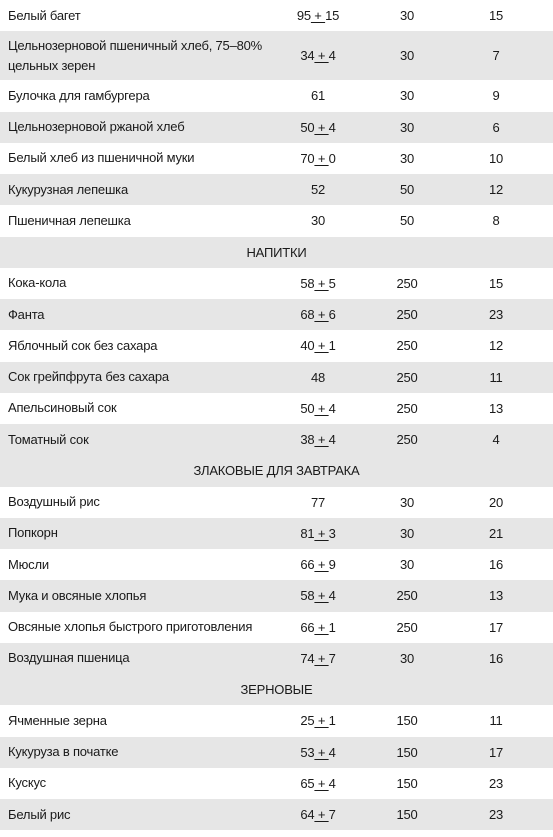 The width and height of the screenshot is (553, 837). Describe the element at coordinates (496, 627) in the screenshot. I see `glycemic-load: 17` at that location.